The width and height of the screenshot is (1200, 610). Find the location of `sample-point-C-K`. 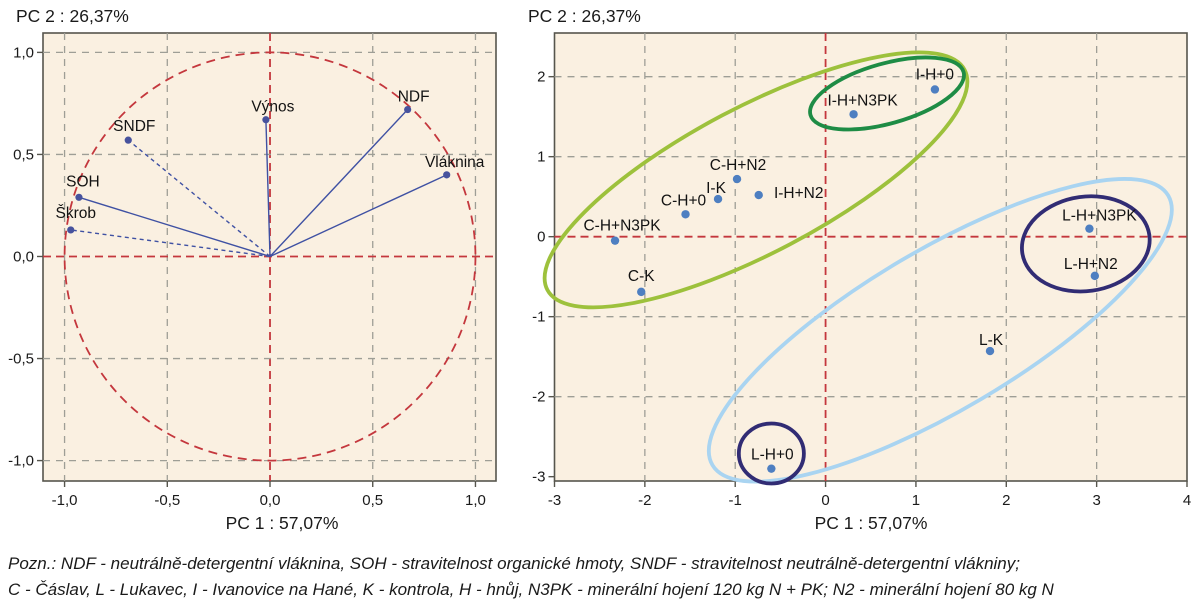

sample-point-C-K is located at coordinates (641, 292).